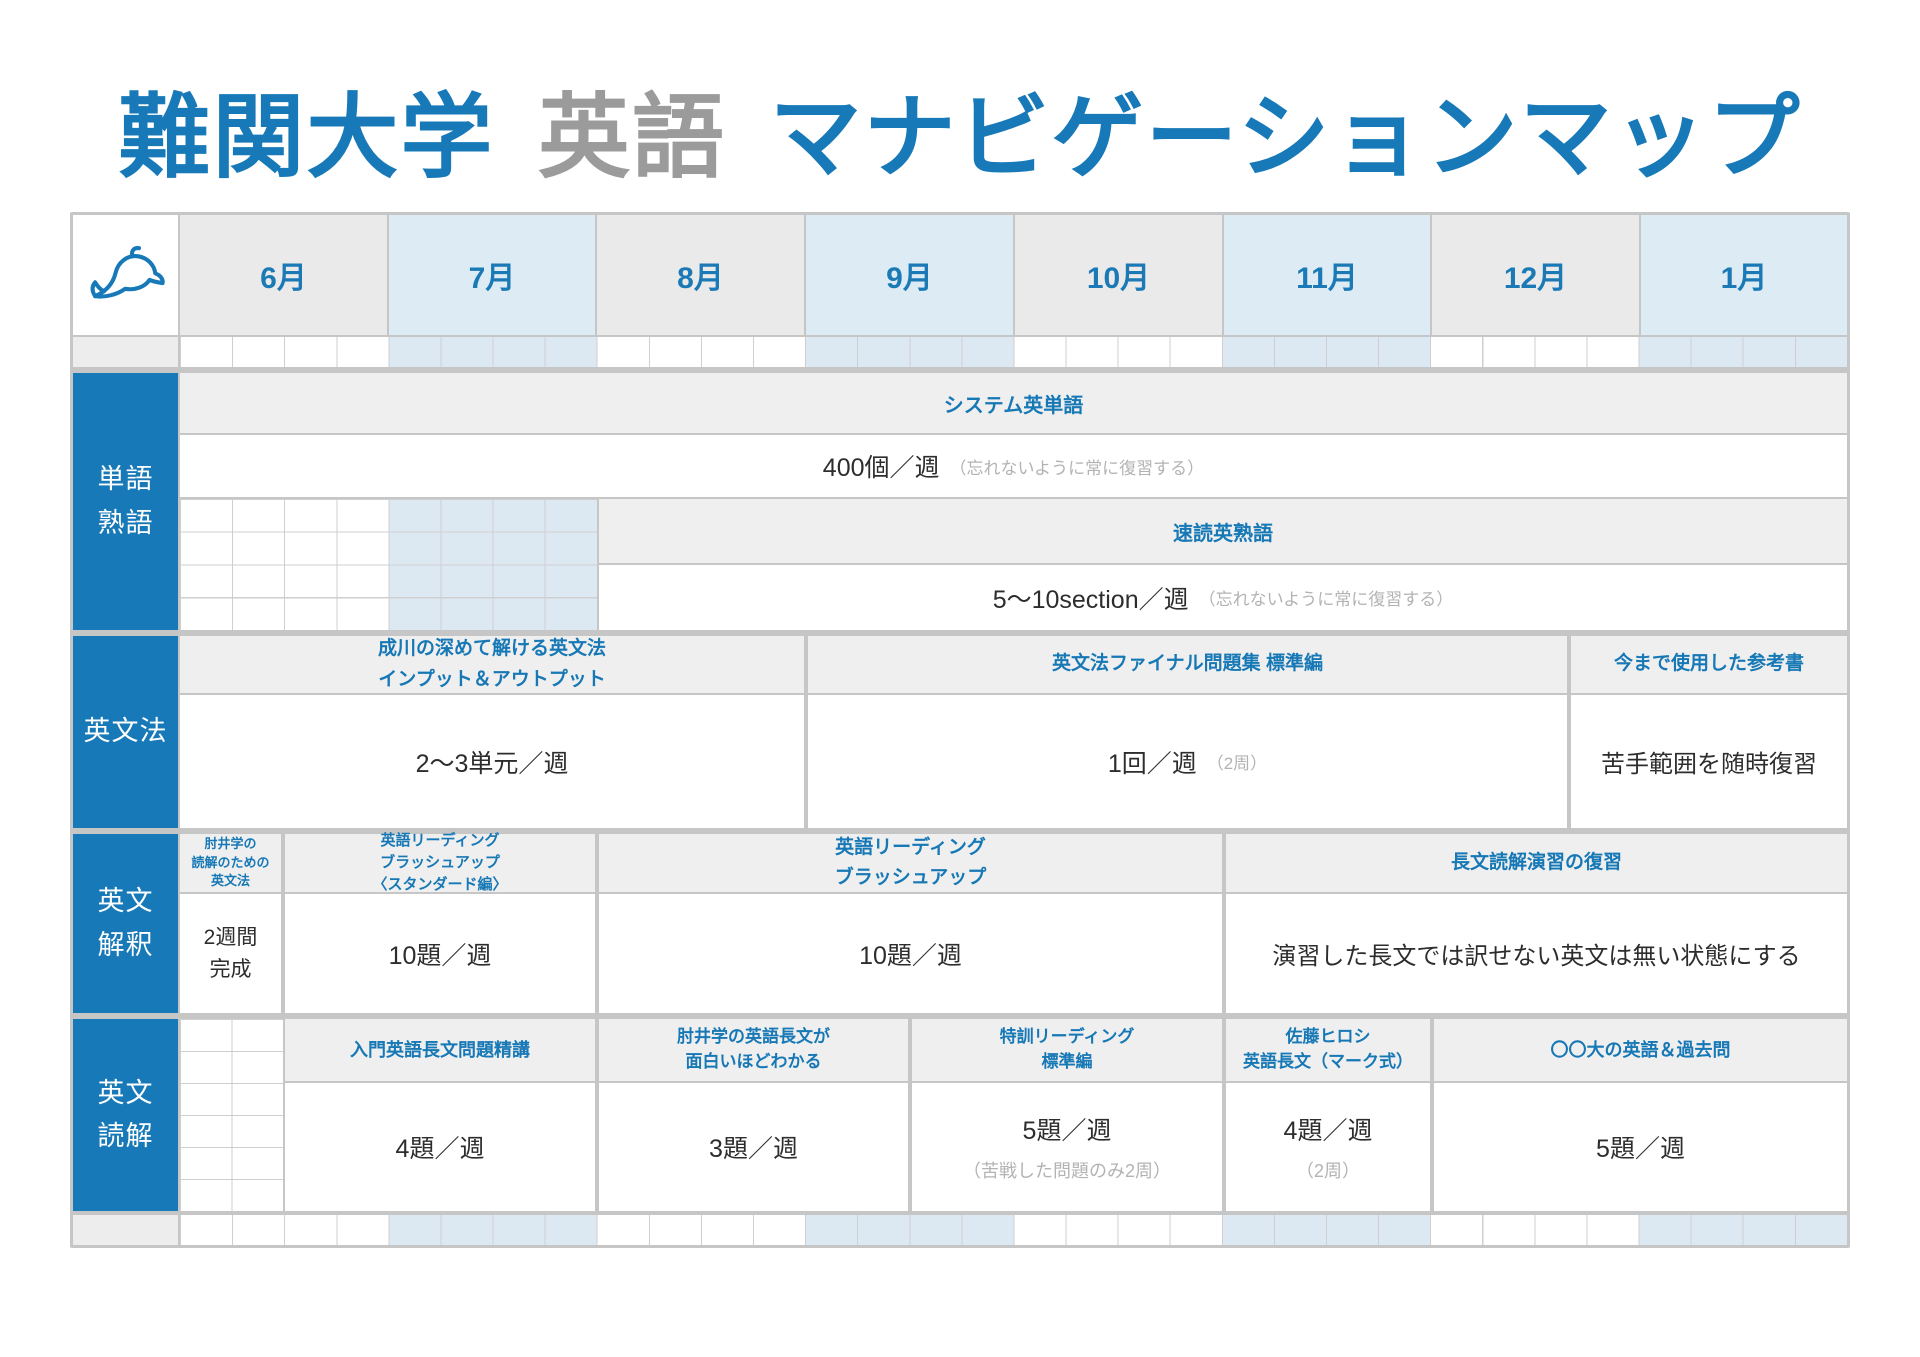  What do you see at coordinates (1067, 1050) in the screenshot?
I see `book-title-tokkun-reading: 特訓リーディング 標準編` at bounding box center [1067, 1050].